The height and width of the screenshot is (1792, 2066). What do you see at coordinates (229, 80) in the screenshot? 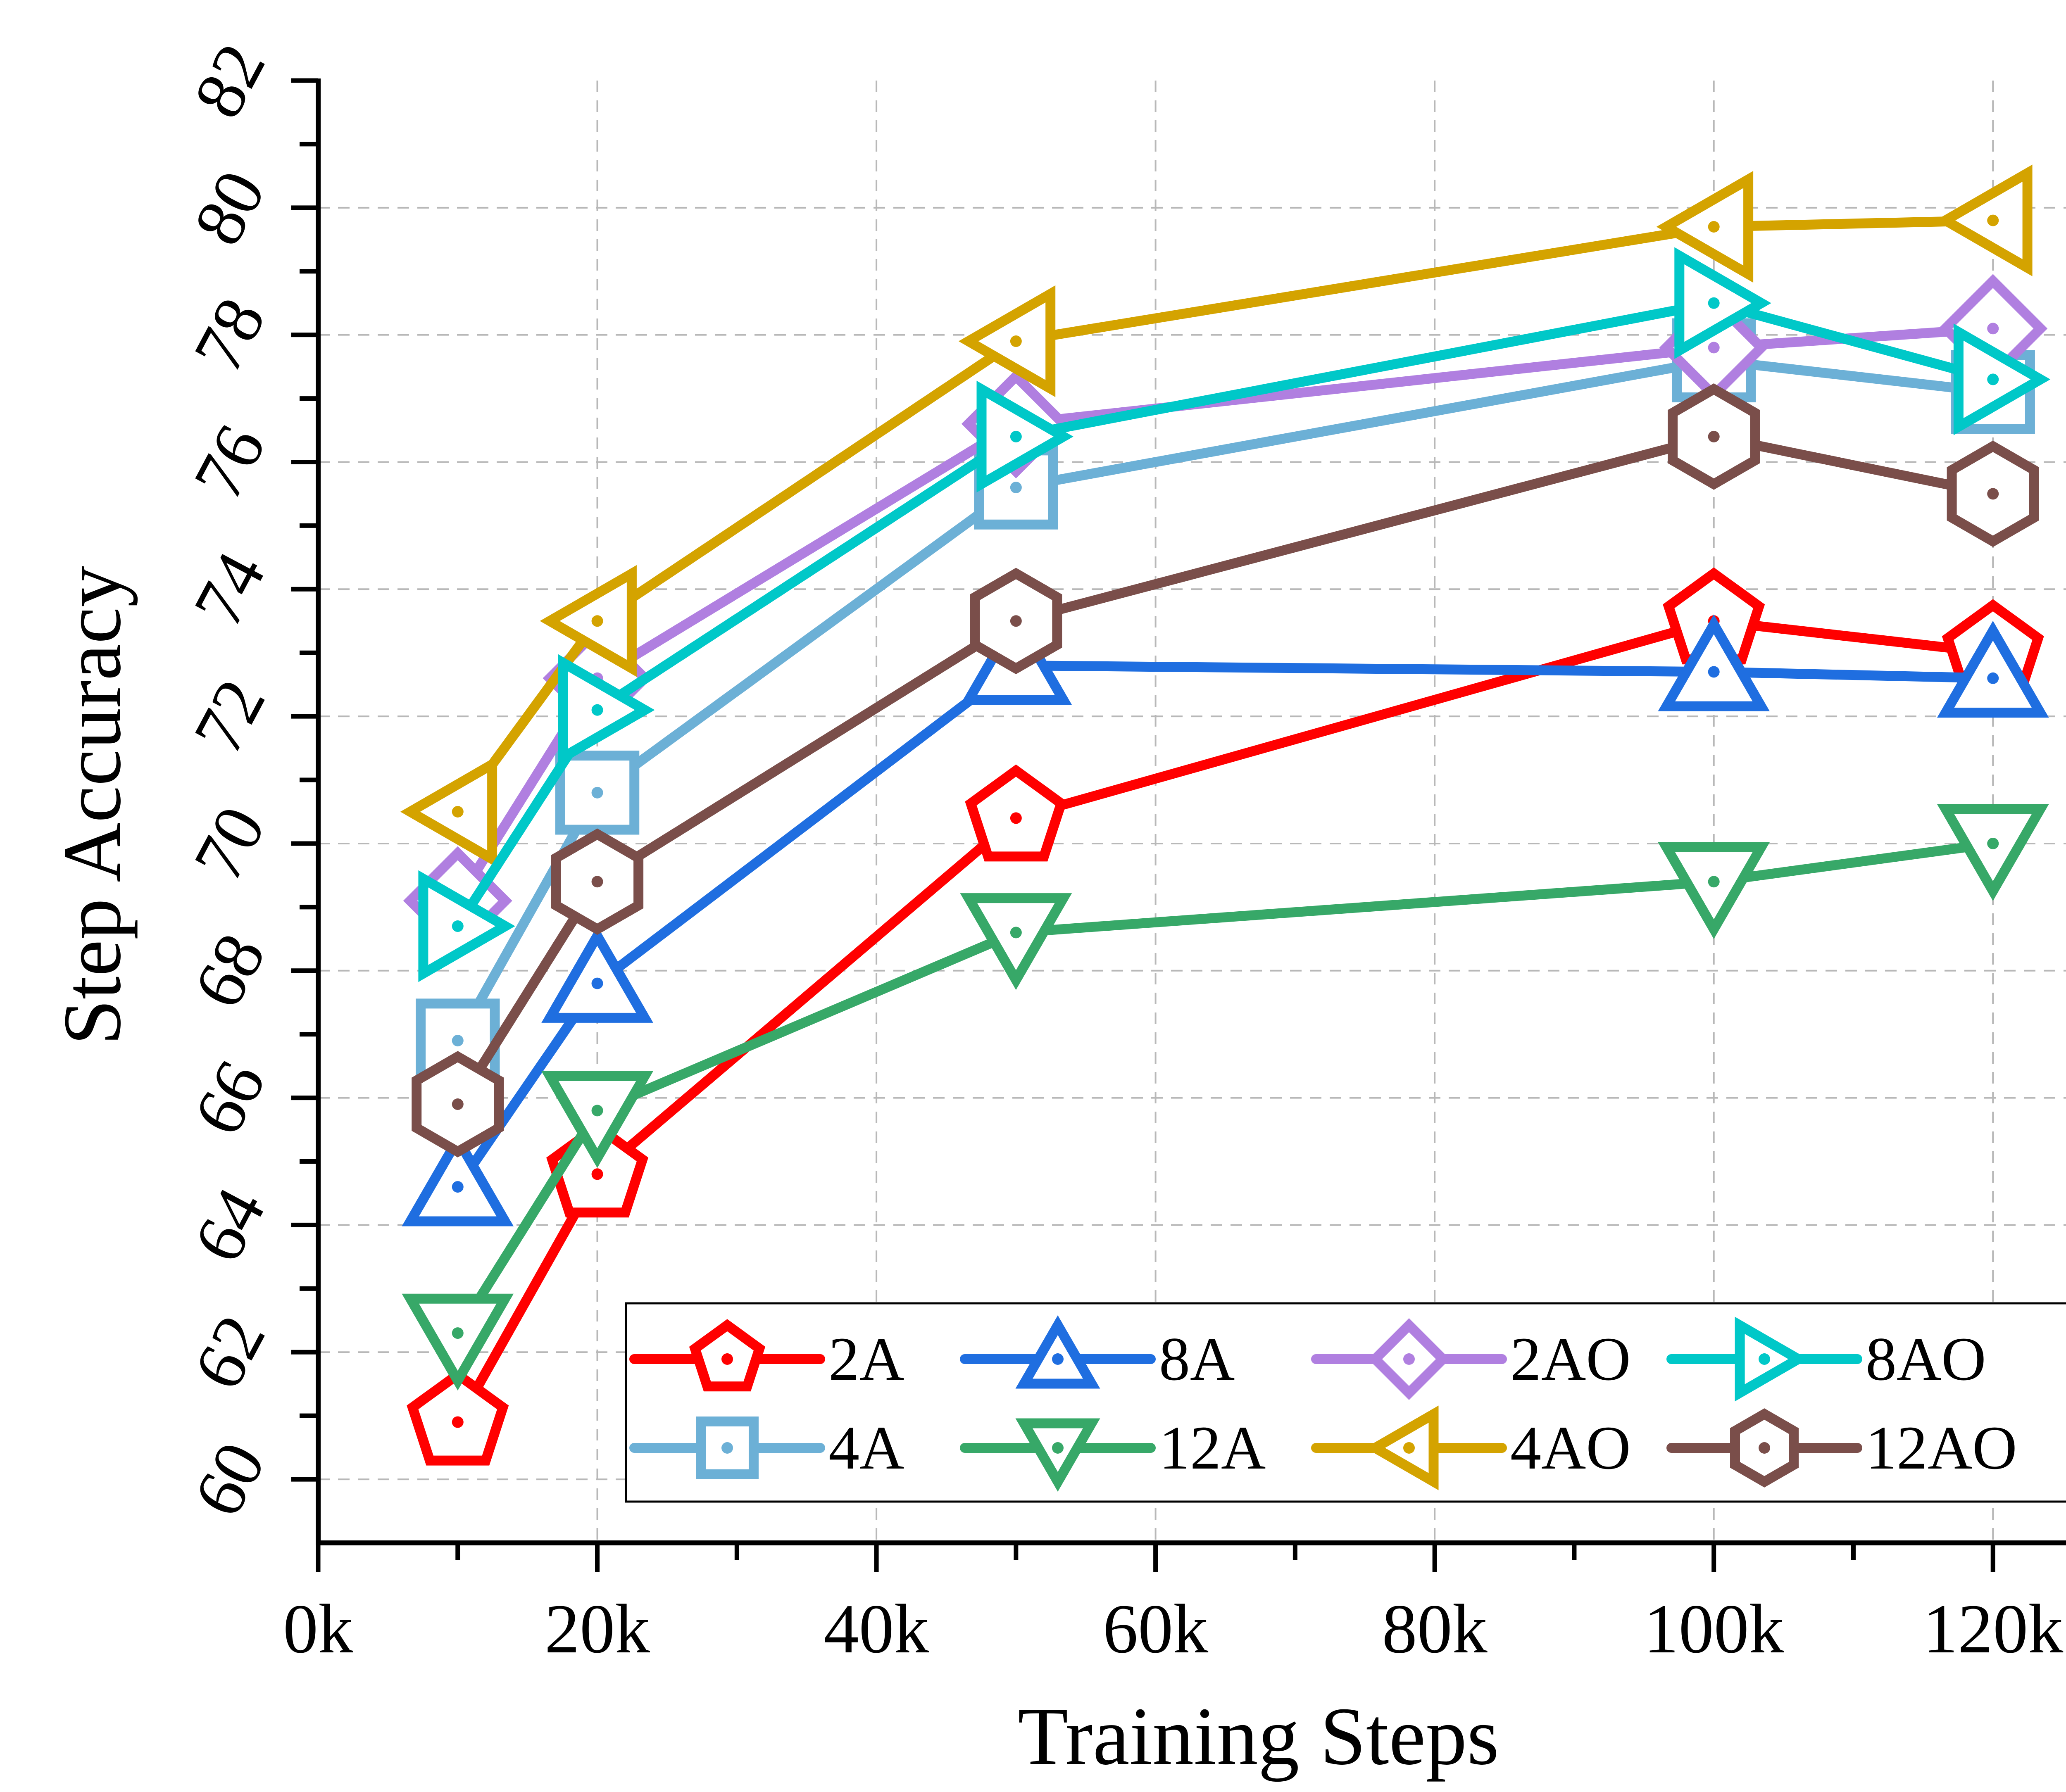
I see `y-tick-label: 82` at bounding box center [229, 80].